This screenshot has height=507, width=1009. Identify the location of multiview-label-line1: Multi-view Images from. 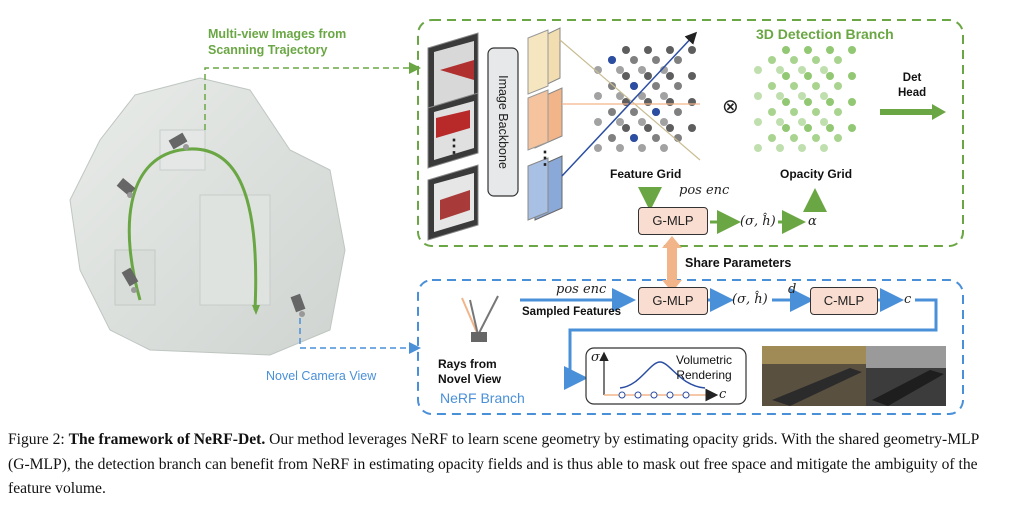
(277, 34).